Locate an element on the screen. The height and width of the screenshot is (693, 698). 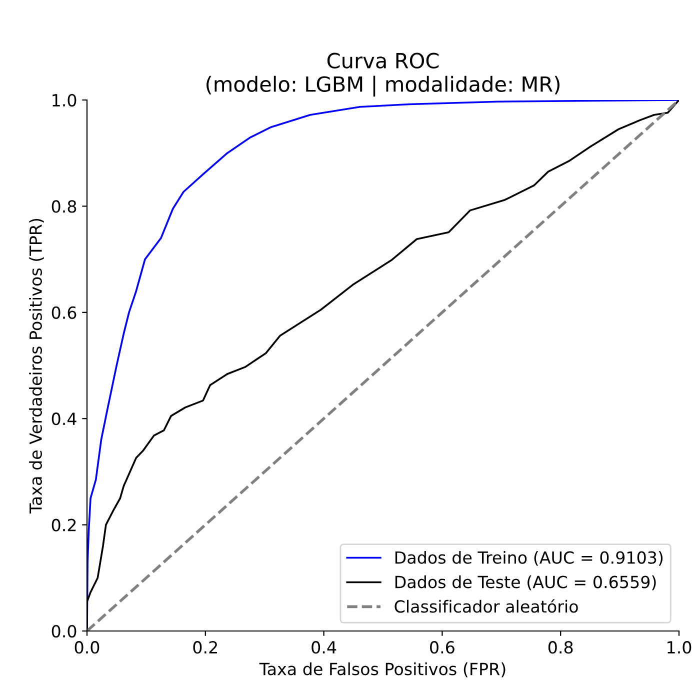
x-tick-label: 1.0 is located at coordinates (680, 647).